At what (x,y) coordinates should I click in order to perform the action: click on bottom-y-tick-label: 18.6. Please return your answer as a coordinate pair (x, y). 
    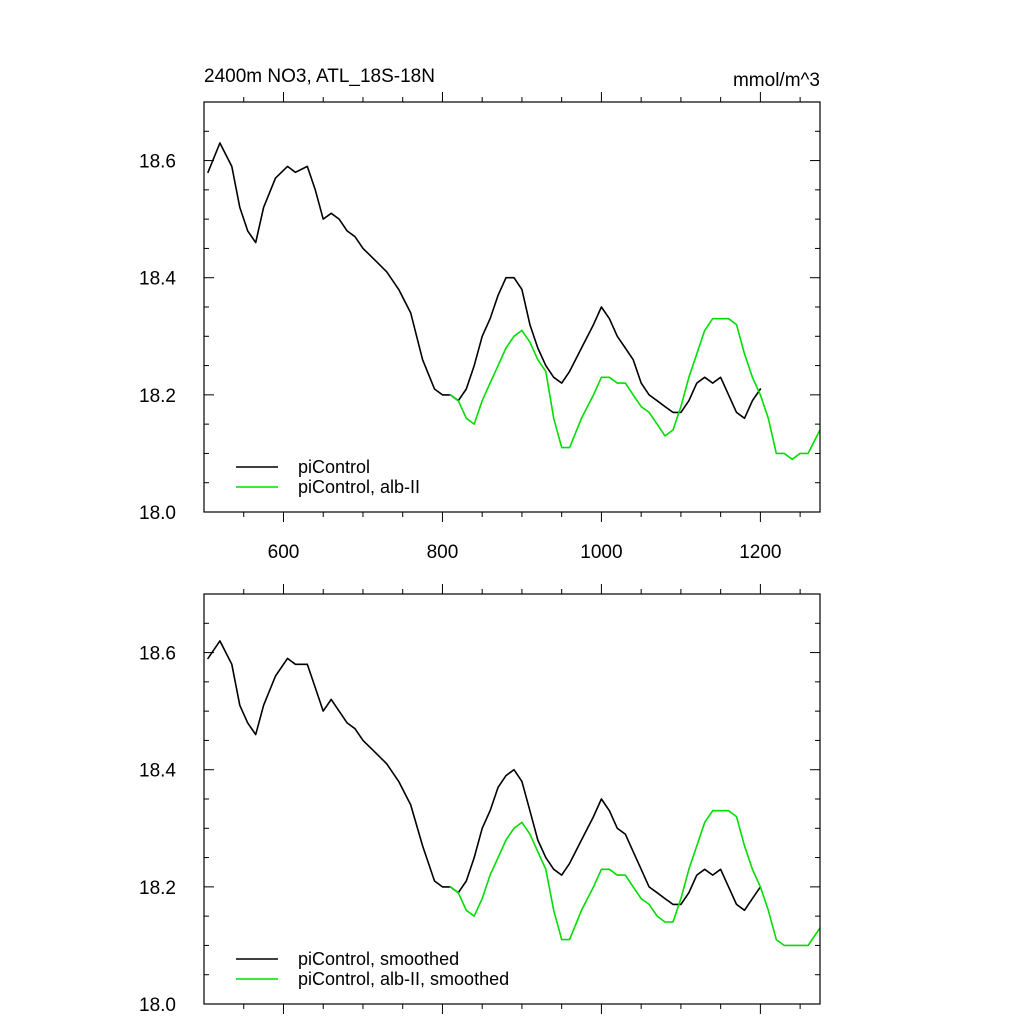
    Looking at the image, I should click on (157, 654).